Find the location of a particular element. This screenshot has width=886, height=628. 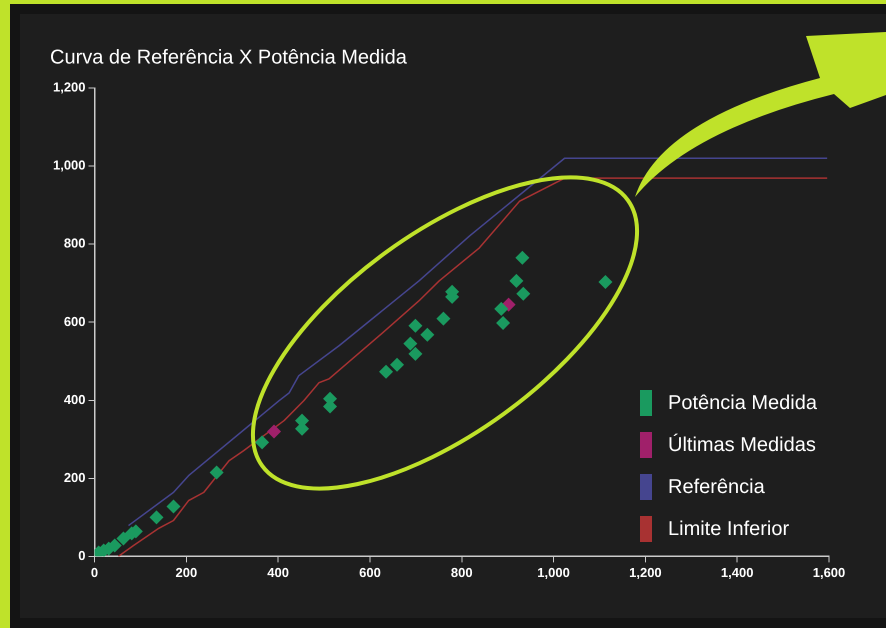

x-tick-label: 0 is located at coordinates (94, 572).